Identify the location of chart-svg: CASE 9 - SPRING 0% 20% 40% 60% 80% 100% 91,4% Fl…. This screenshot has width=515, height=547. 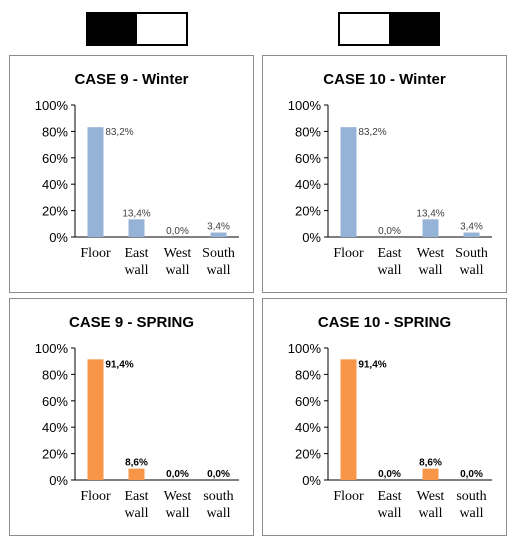
(137, 417).